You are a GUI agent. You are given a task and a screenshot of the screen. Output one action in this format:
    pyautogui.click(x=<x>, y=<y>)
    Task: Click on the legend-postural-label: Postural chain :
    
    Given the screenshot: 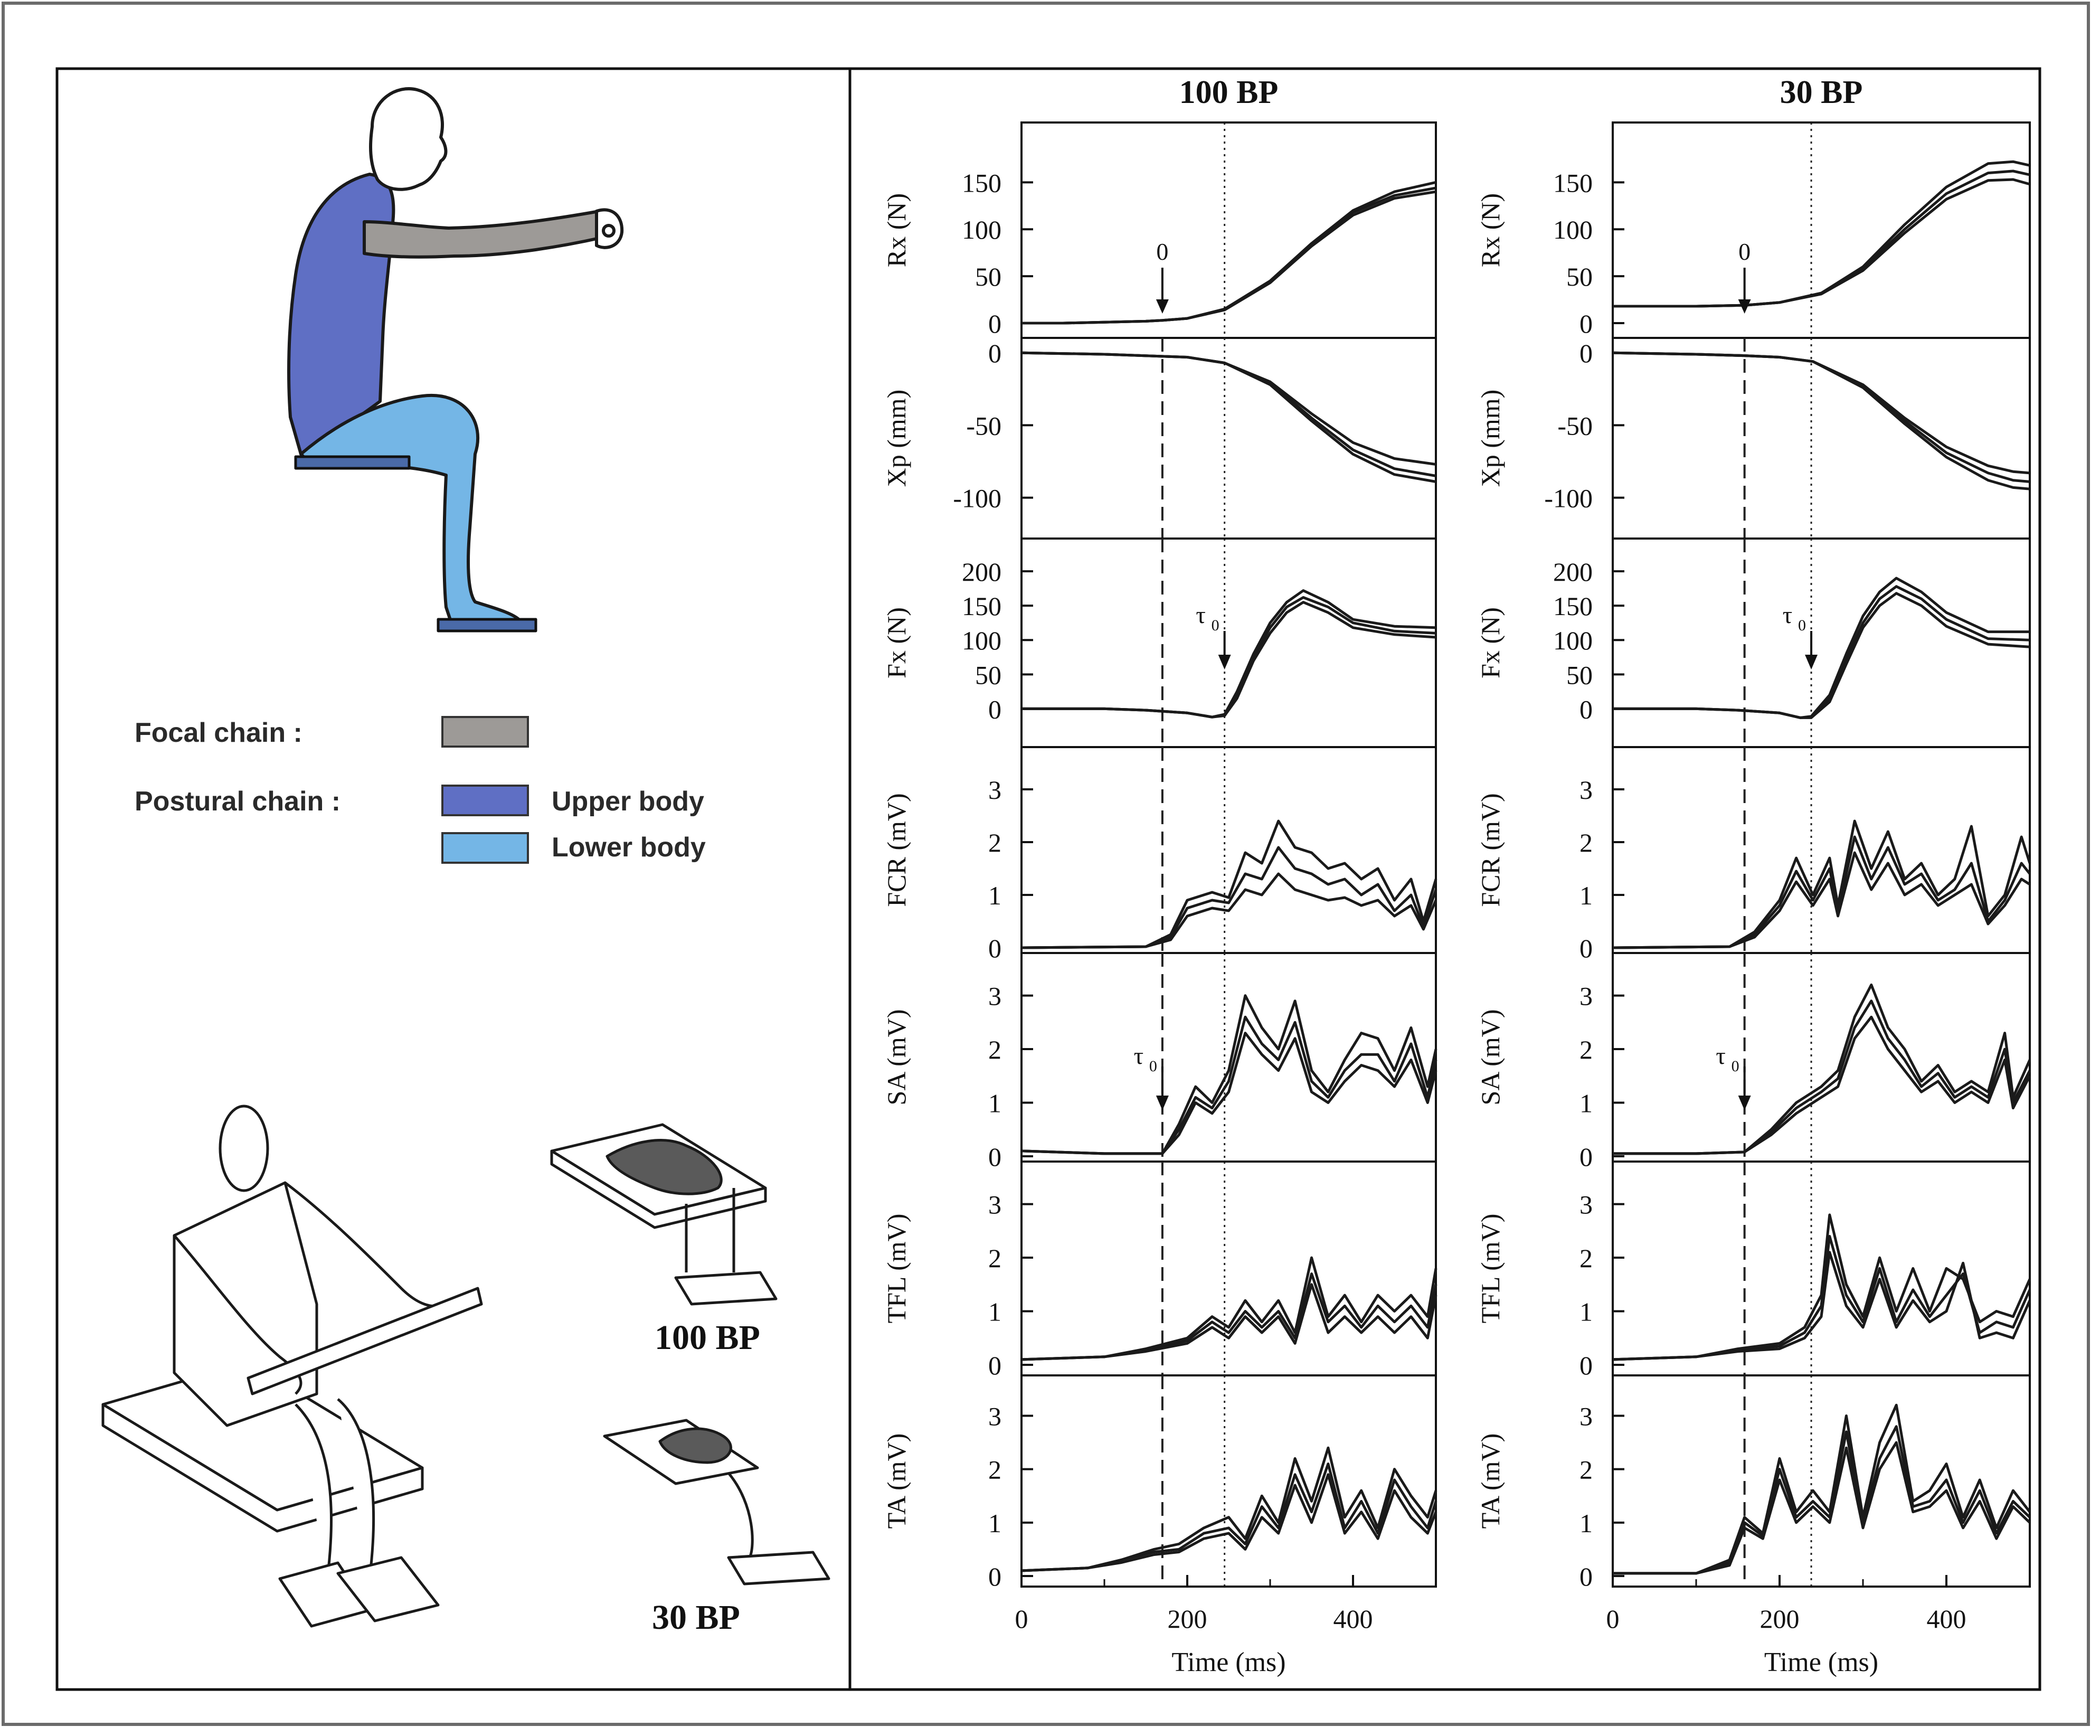 What is the action you would take?
    pyautogui.click(x=238, y=801)
    